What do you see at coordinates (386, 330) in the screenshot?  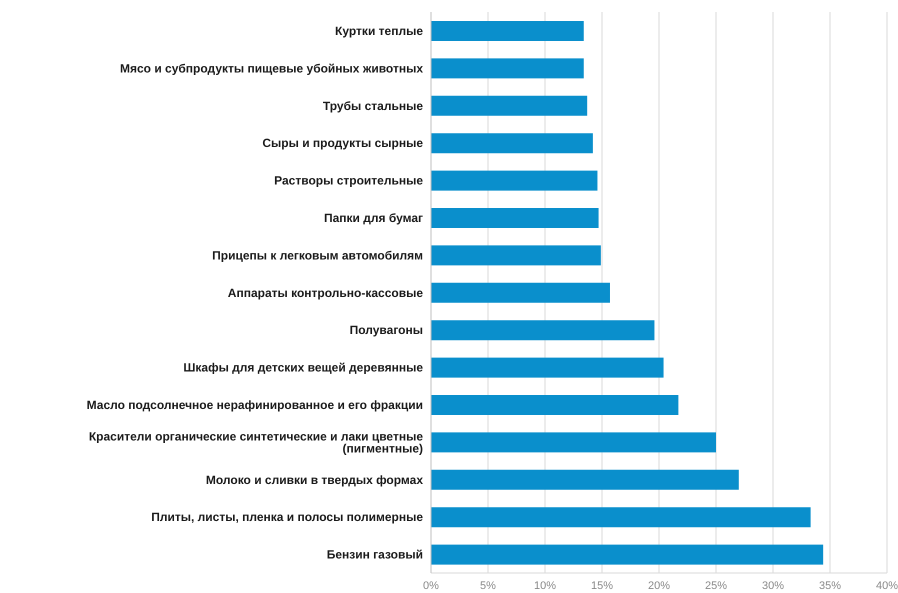 I see `y-tick-label: Полувагоны` at bounding box center [386, 330].